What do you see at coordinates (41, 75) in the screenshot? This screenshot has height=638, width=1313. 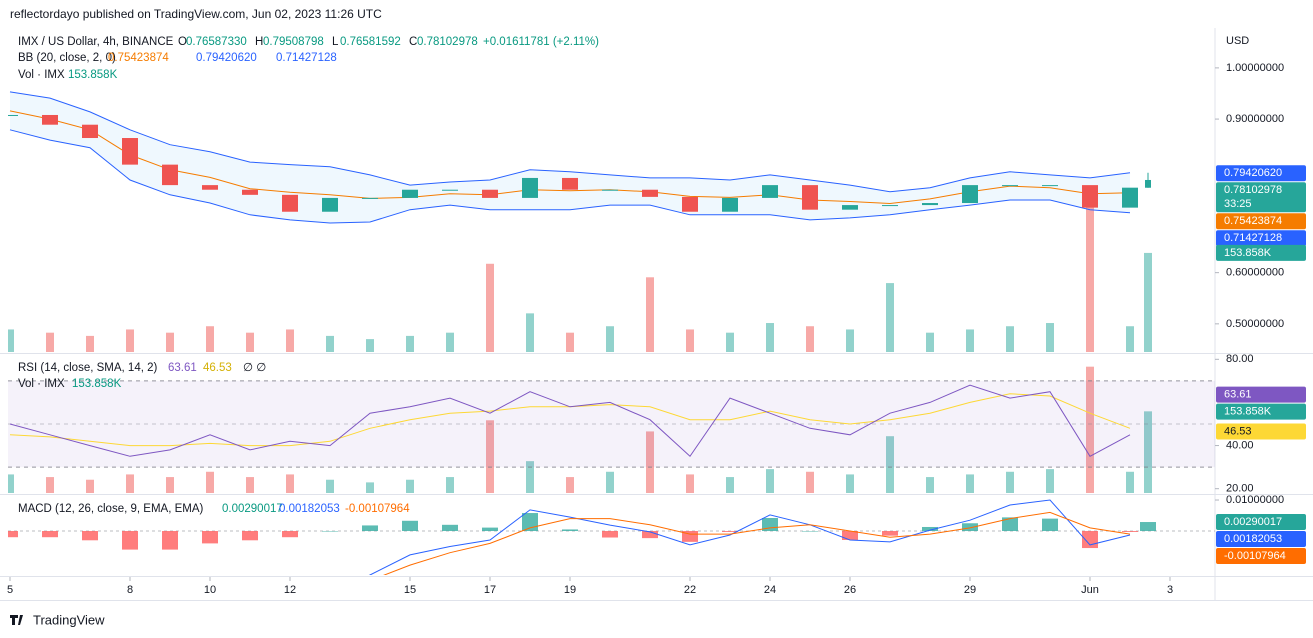 I see `vol-name: Vol · IMX` at bounding box center [41, 75].